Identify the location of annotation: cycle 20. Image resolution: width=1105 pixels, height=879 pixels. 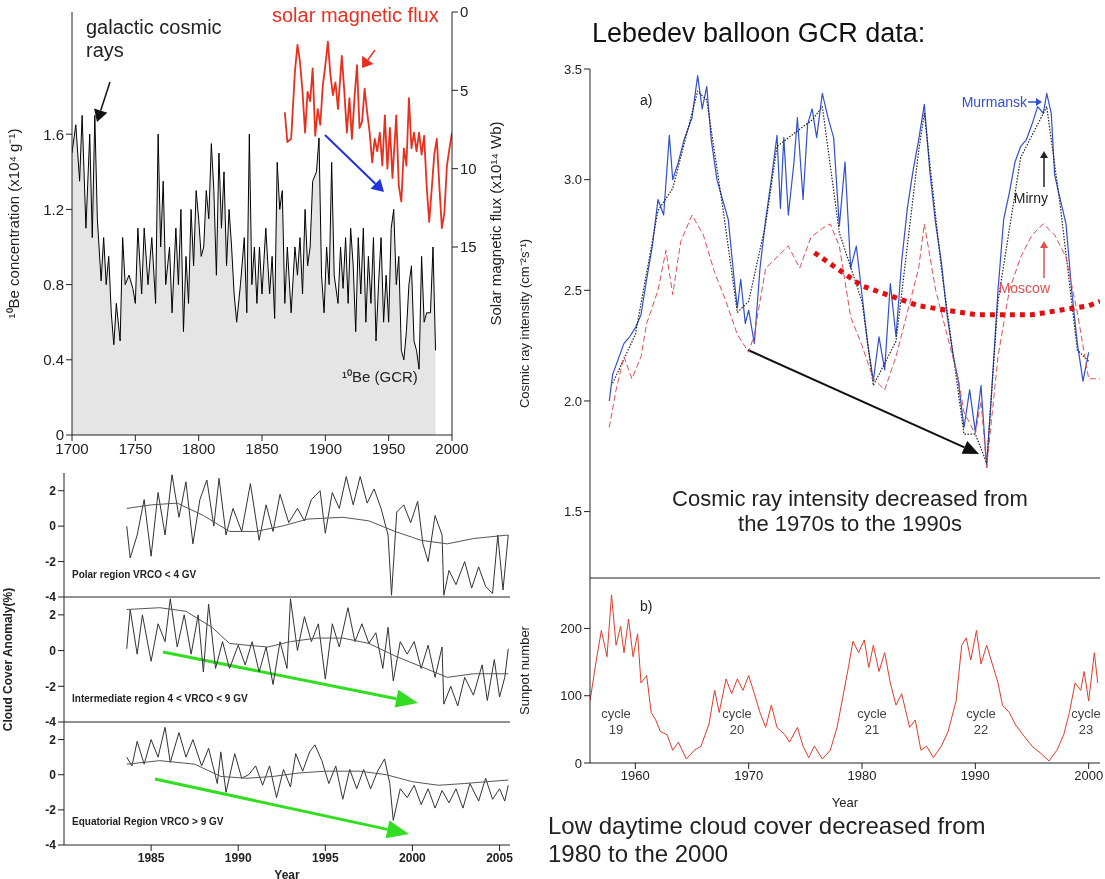
(737, 722).